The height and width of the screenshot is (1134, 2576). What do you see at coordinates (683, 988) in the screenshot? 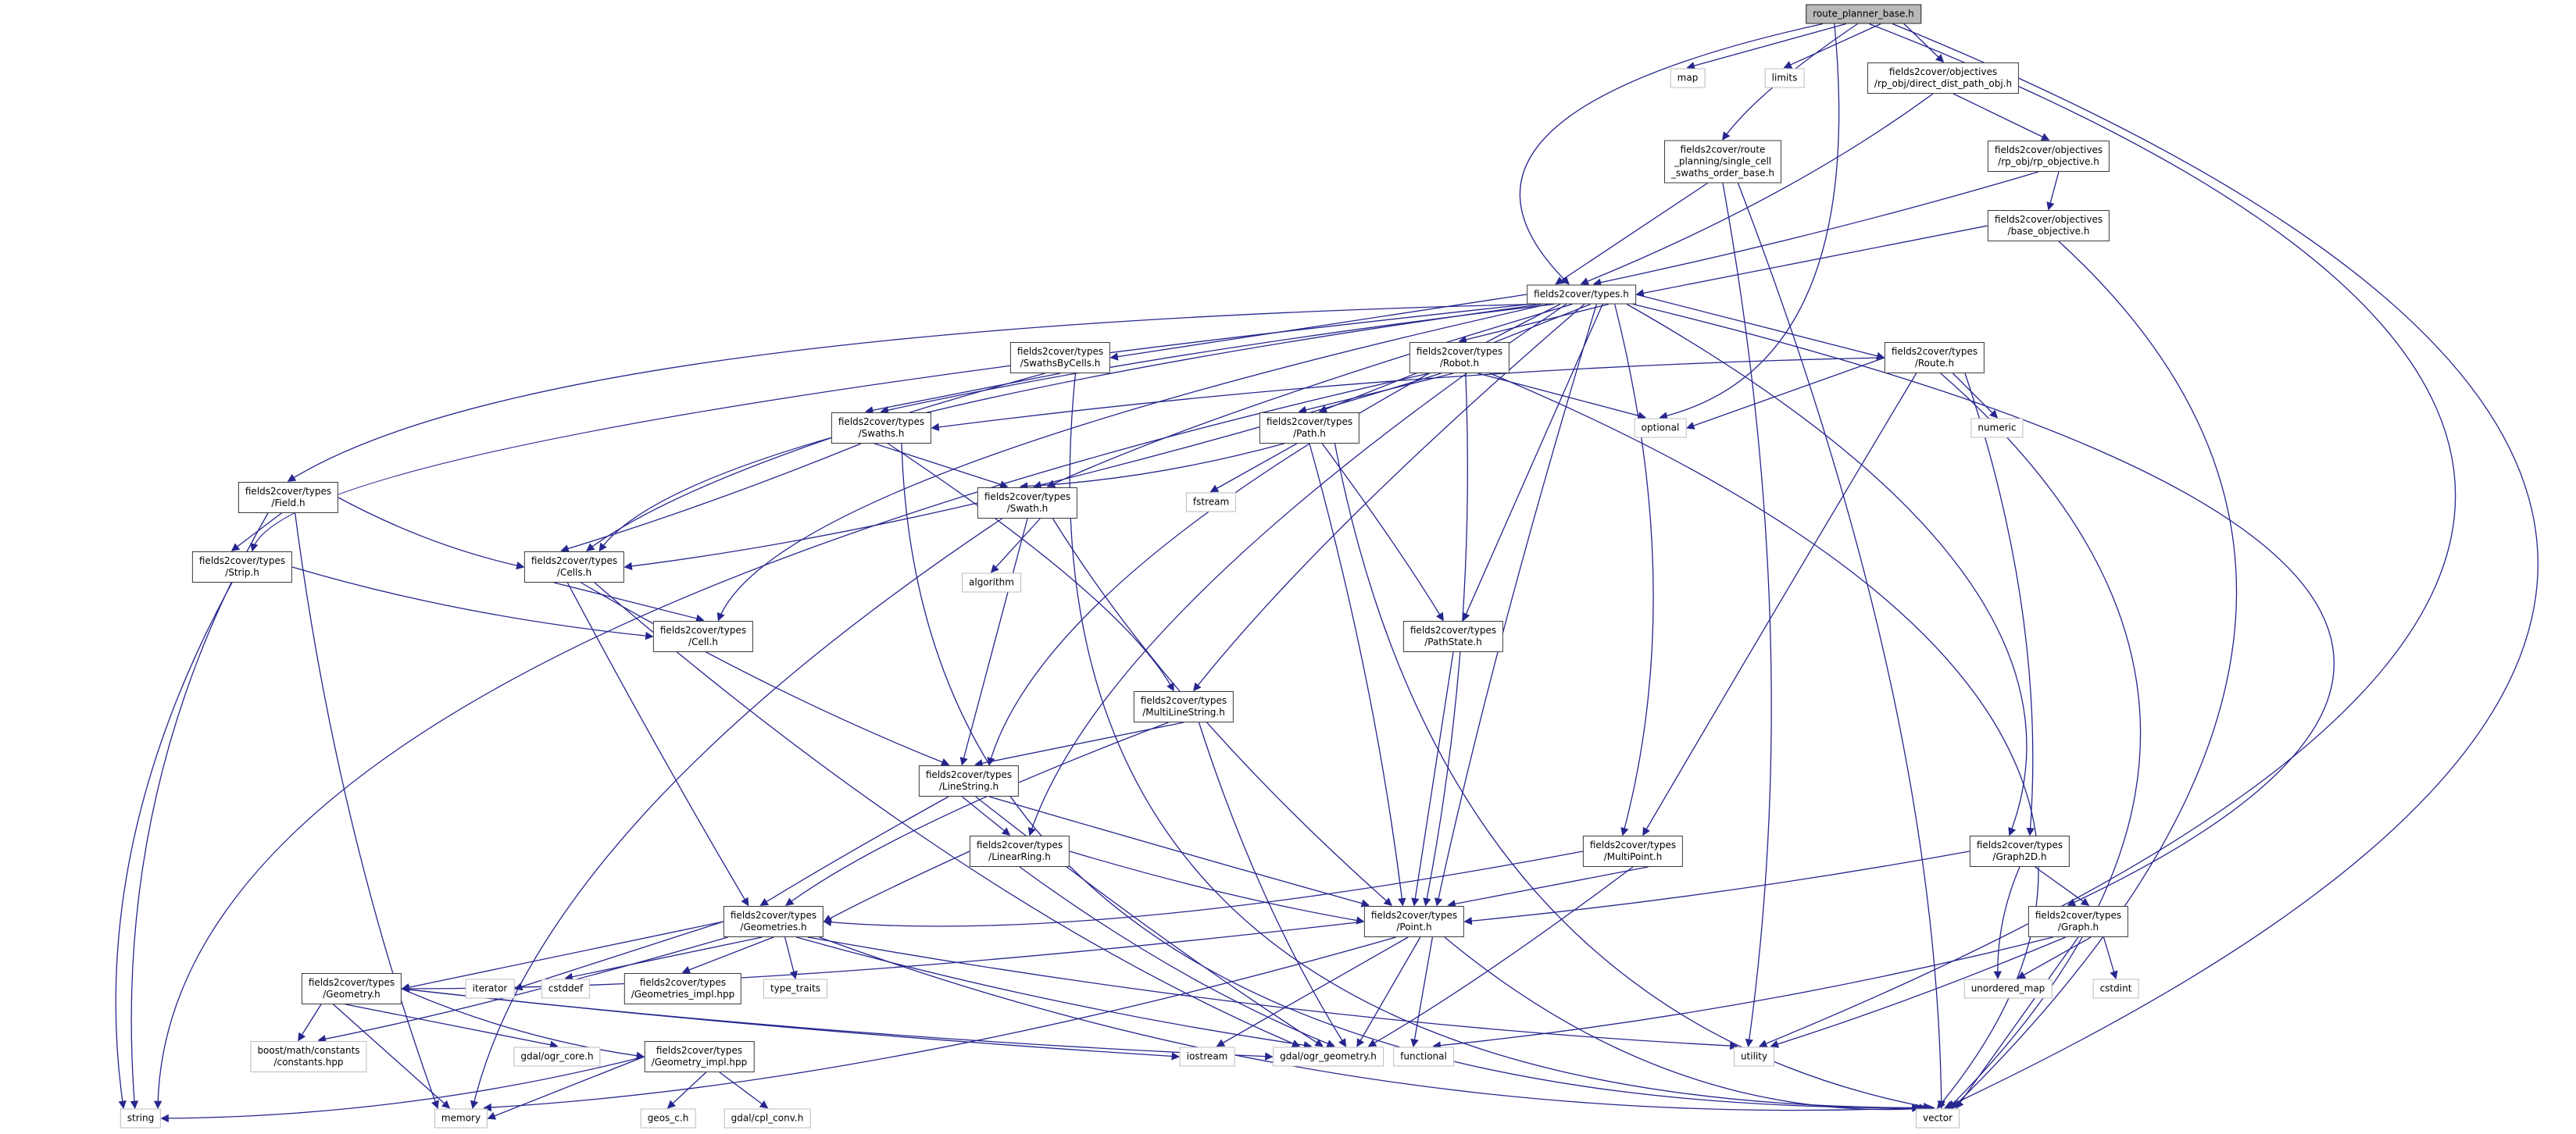
I see `graph-node-geometries_impl: fields2cover/types /Geometries_impl.hpp` at bounding box center [683, 988].